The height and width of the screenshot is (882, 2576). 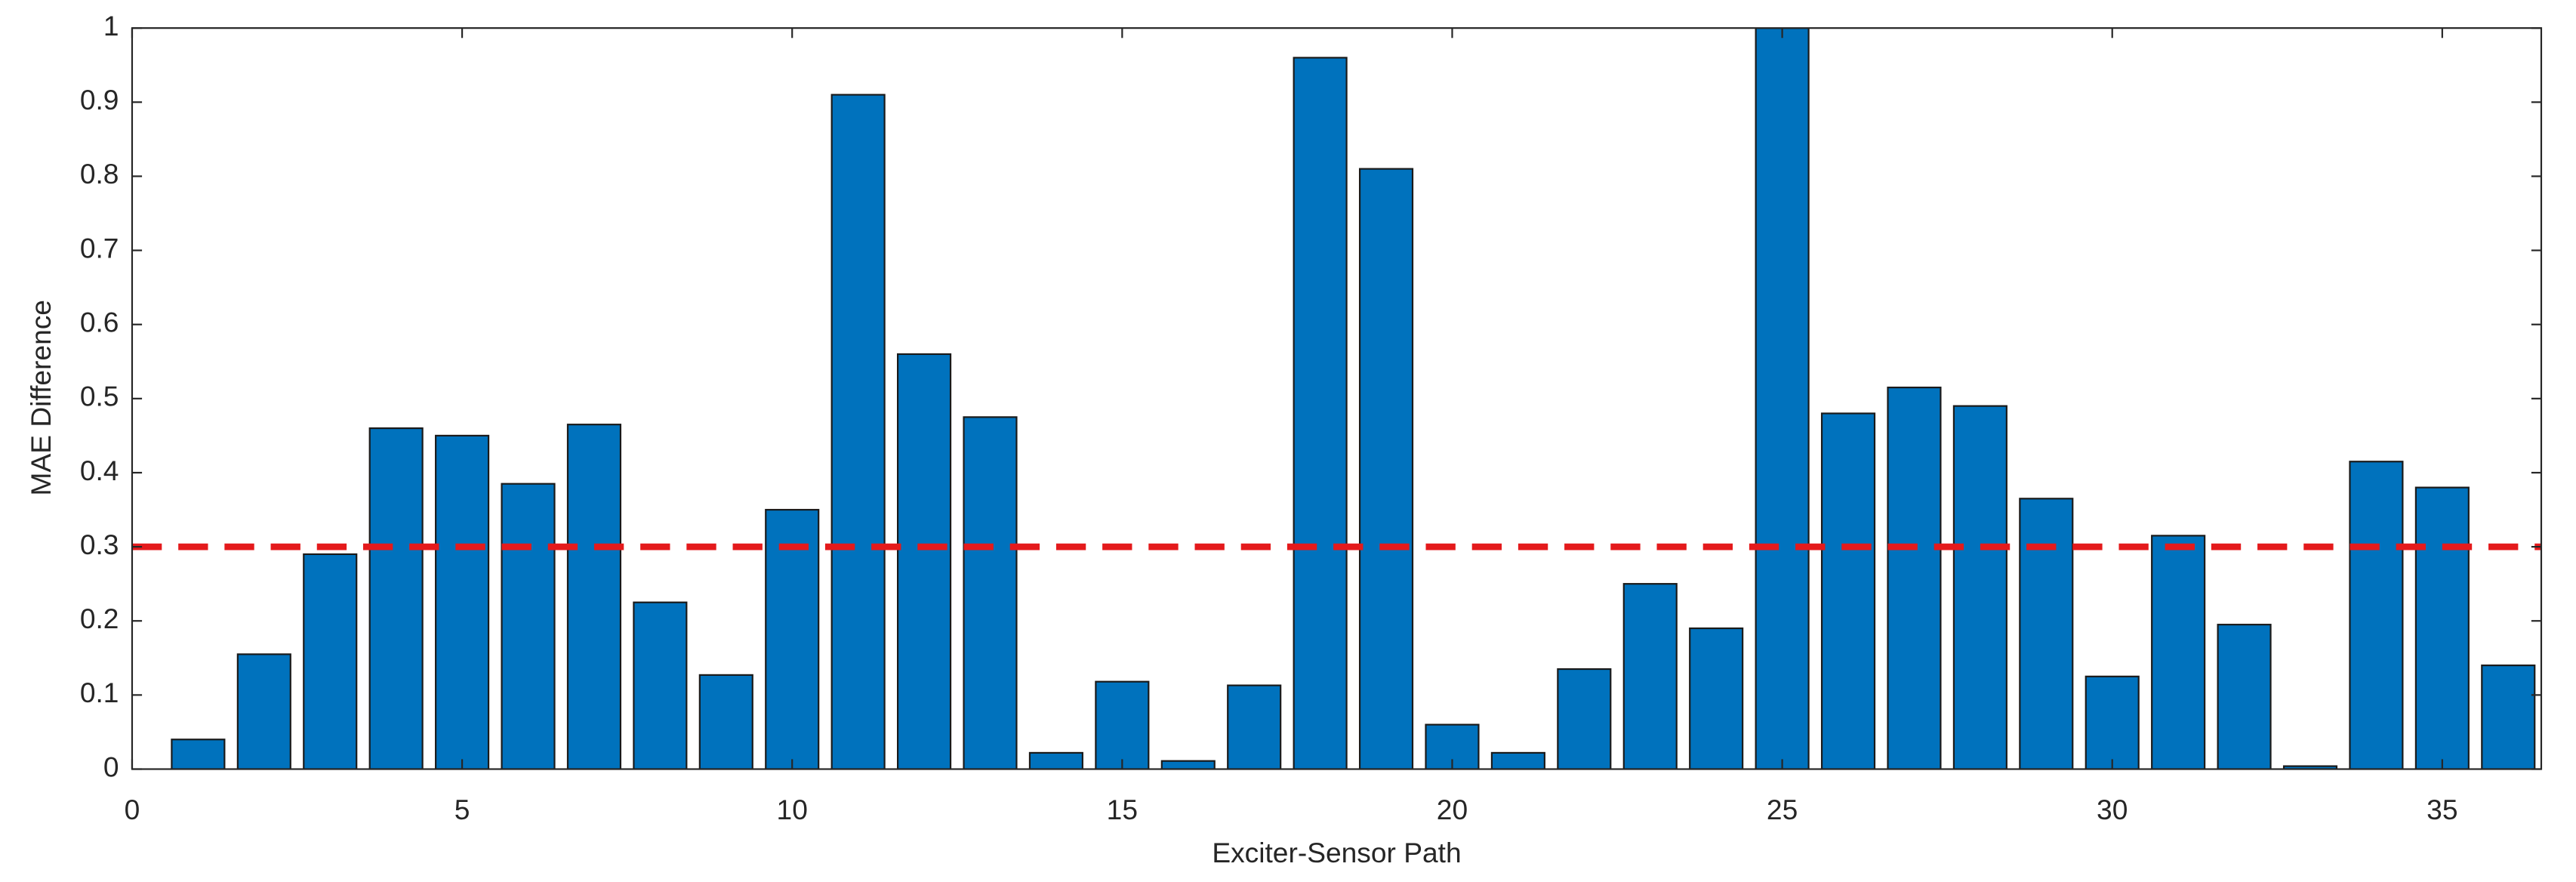 I want to click on y-tick-label: 0.5, so click(x=99, y=396).